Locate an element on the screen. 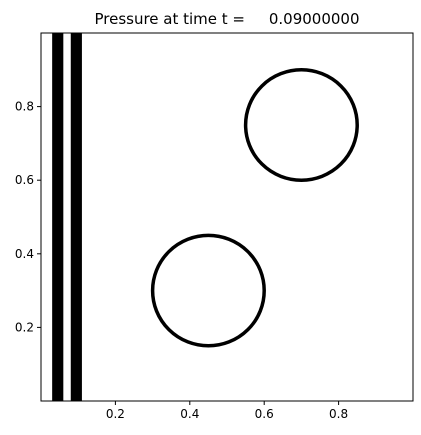  y-tick-label: 0.2 is located at coordinates (24, 327).